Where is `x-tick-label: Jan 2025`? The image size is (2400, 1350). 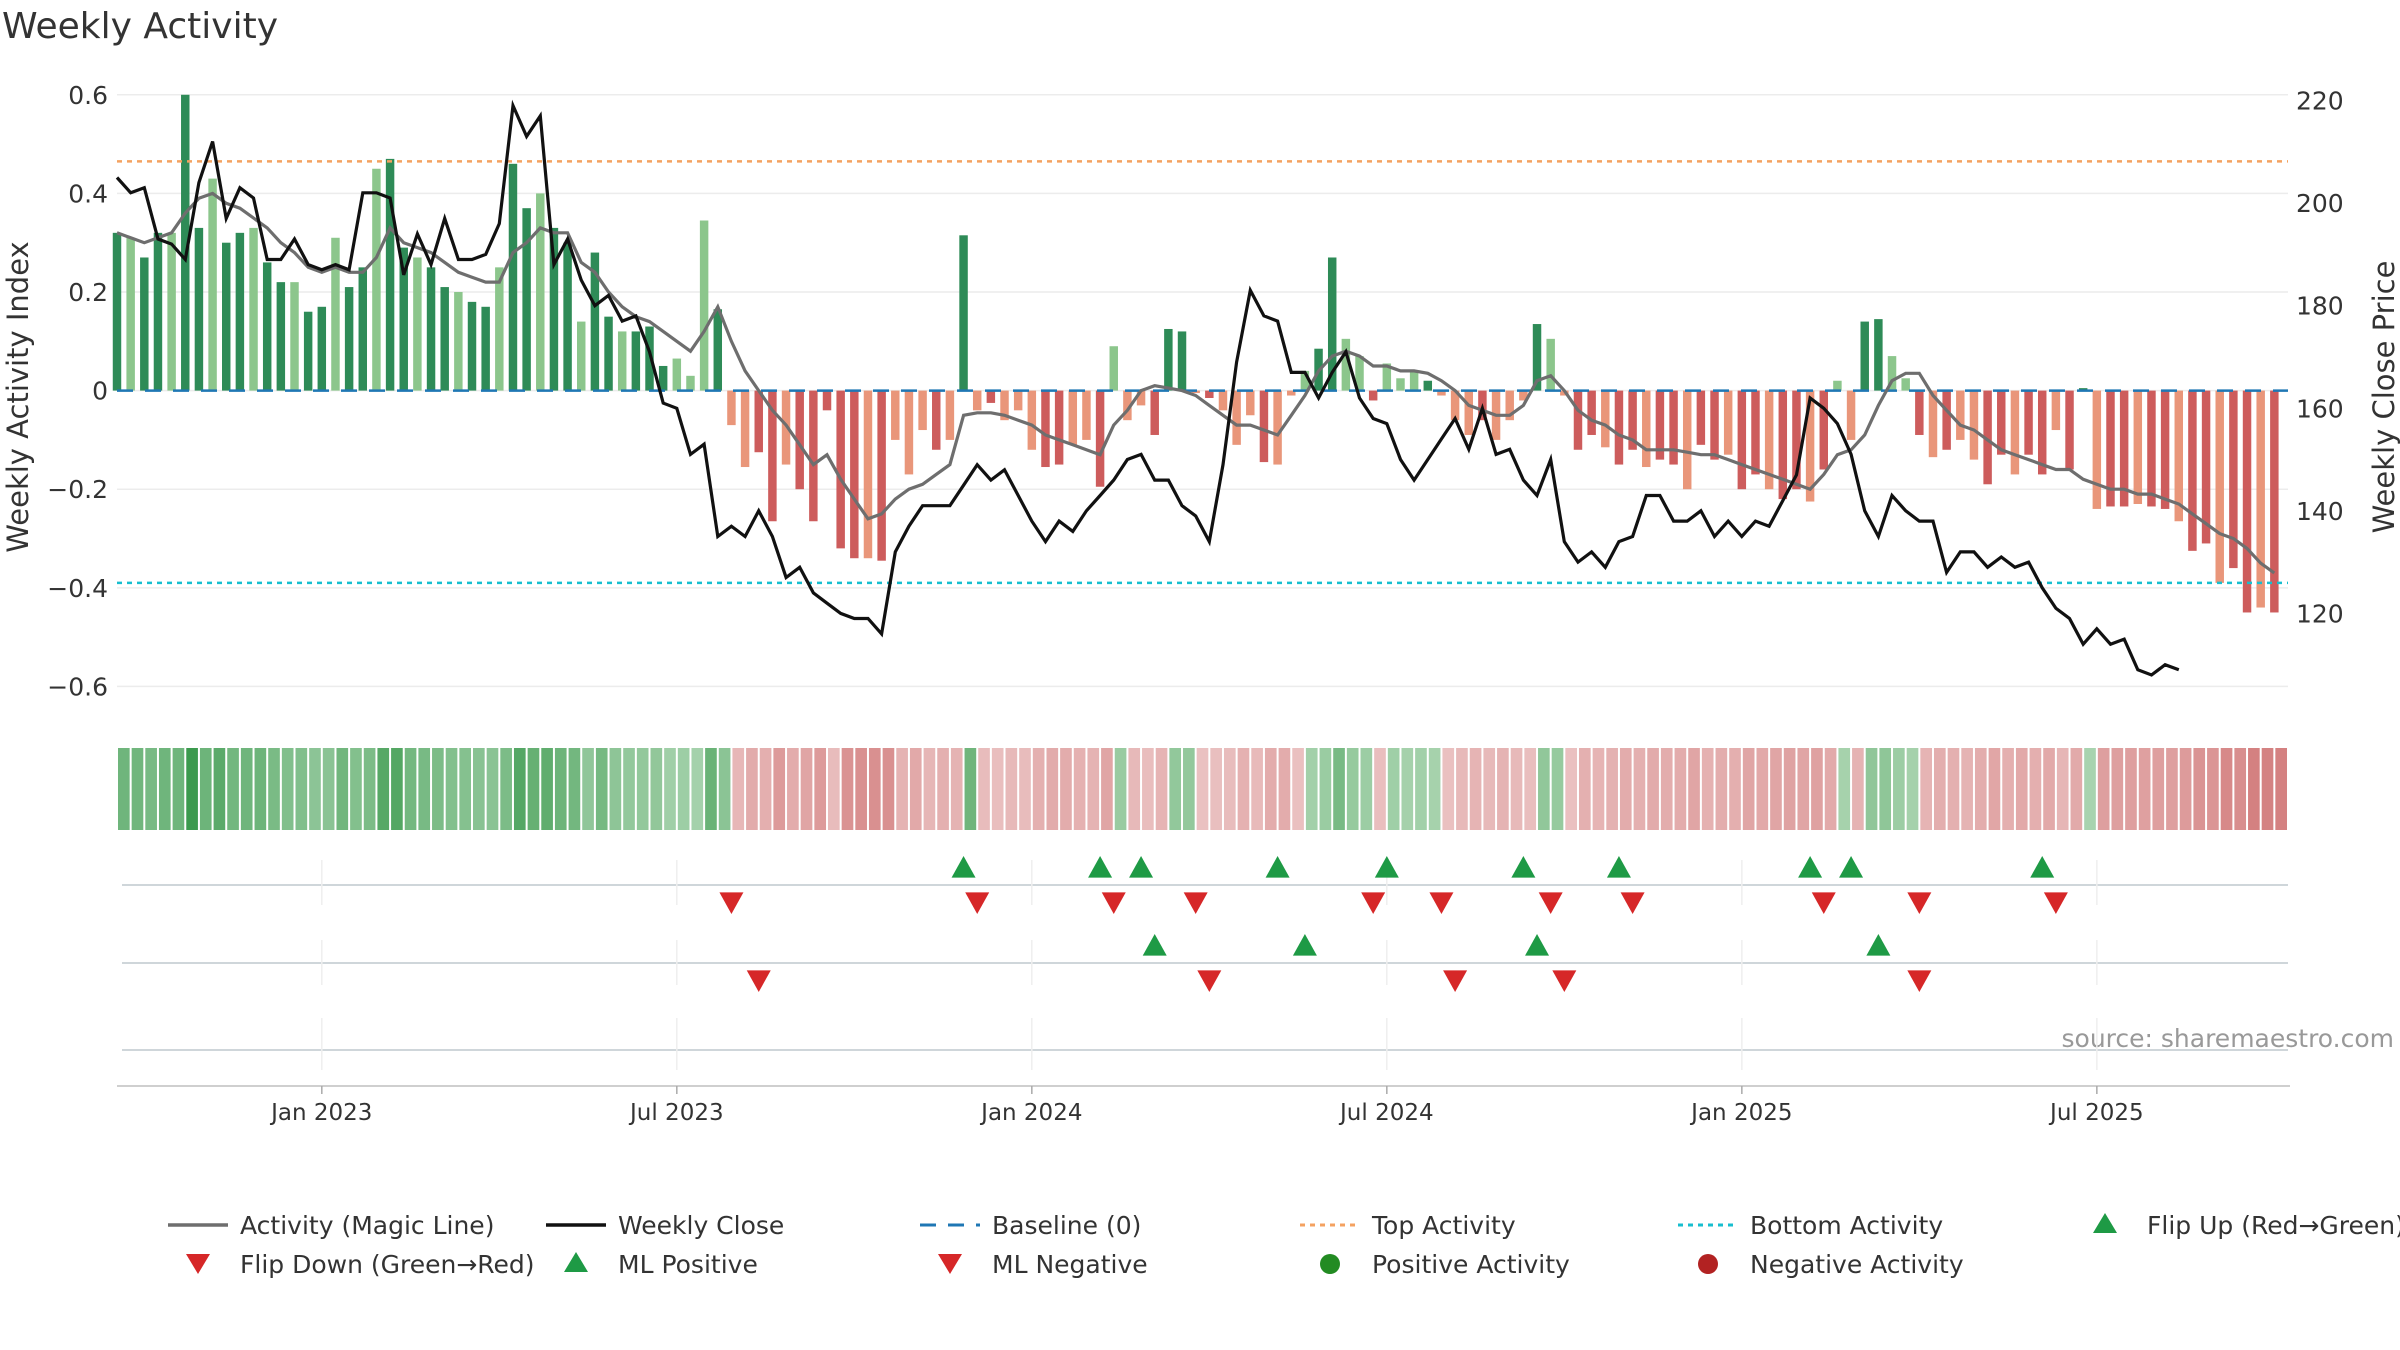 x-tick-label: Jan 2025 is located at coordinates (1740, 1113).